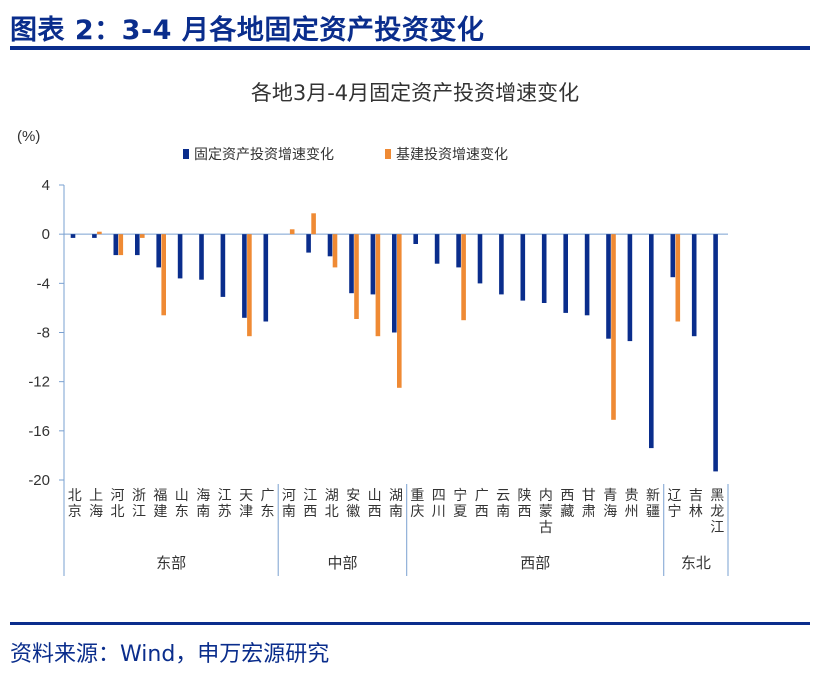  What do you see at coordinates (717, 512) in the screenshot?
I see `x-category-label: 黑龙江` at bounding box center [717, 512].